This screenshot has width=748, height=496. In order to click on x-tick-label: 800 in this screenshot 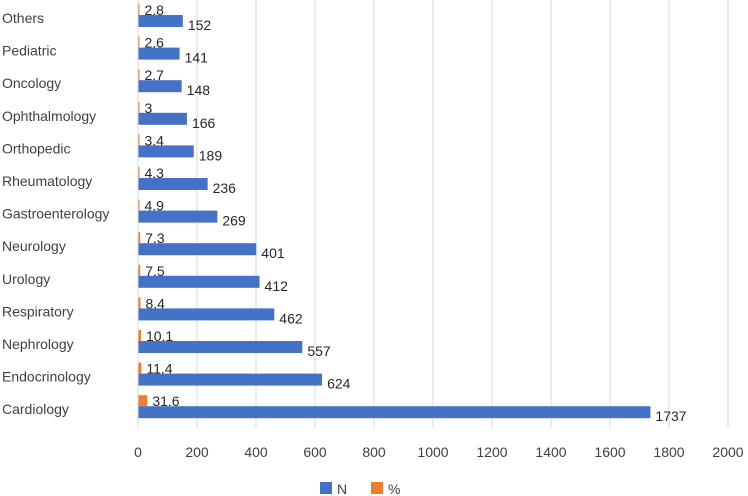, I will do `click(374, 452)`.